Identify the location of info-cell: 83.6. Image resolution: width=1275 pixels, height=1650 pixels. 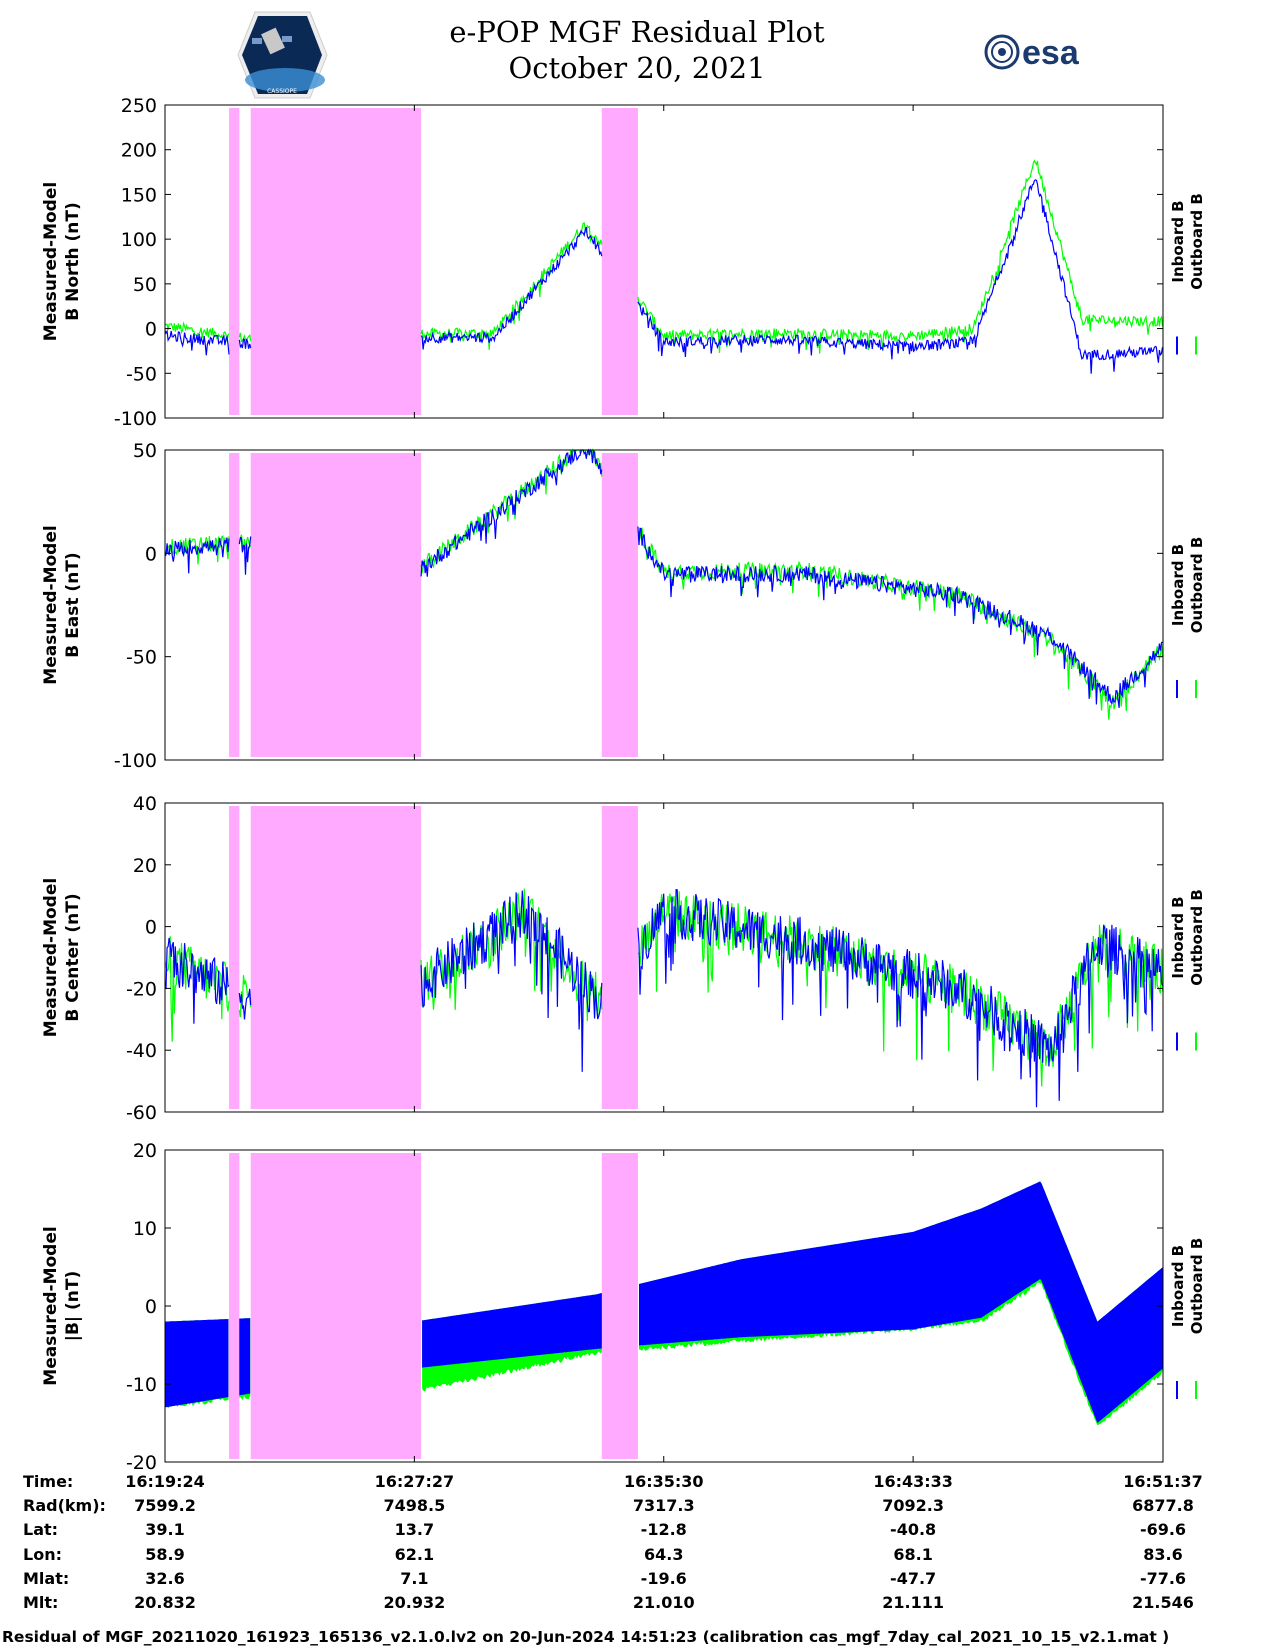
(1162, 1554).